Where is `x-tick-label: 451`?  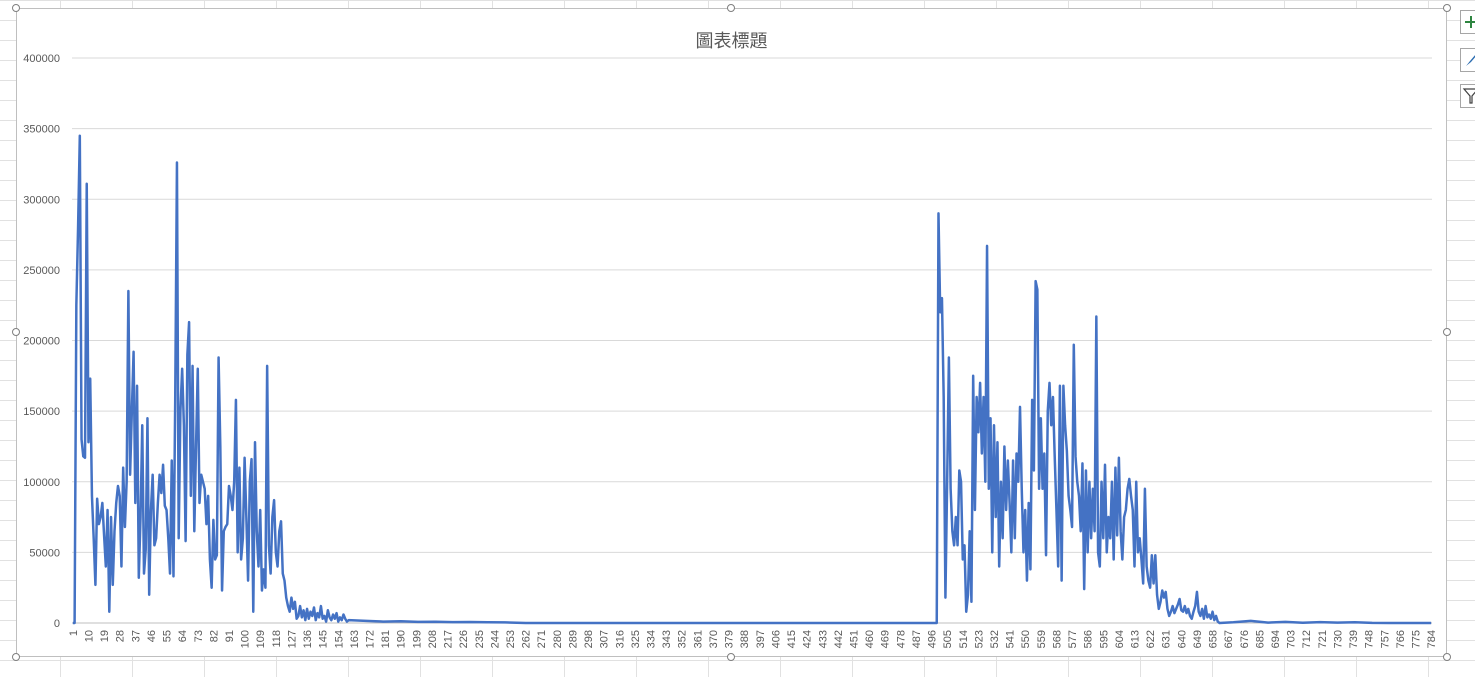
x-tick-label: 451 is located at coordinates (854, 639).